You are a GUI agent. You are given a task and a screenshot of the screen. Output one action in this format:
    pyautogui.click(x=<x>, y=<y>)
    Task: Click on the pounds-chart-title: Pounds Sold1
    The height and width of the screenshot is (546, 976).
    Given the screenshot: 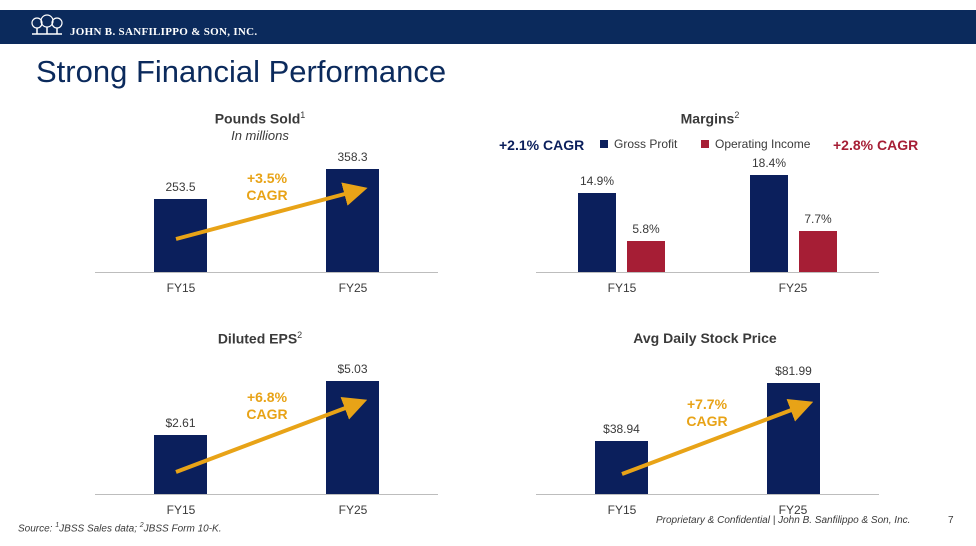 What is the action you would take?
    pyautogui.click(x=260, y=118)
    